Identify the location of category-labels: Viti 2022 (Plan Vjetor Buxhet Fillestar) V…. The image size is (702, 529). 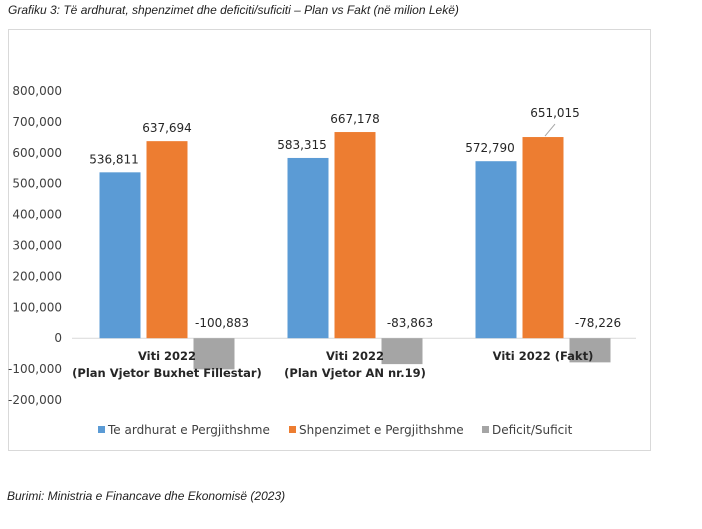
(332, 364).